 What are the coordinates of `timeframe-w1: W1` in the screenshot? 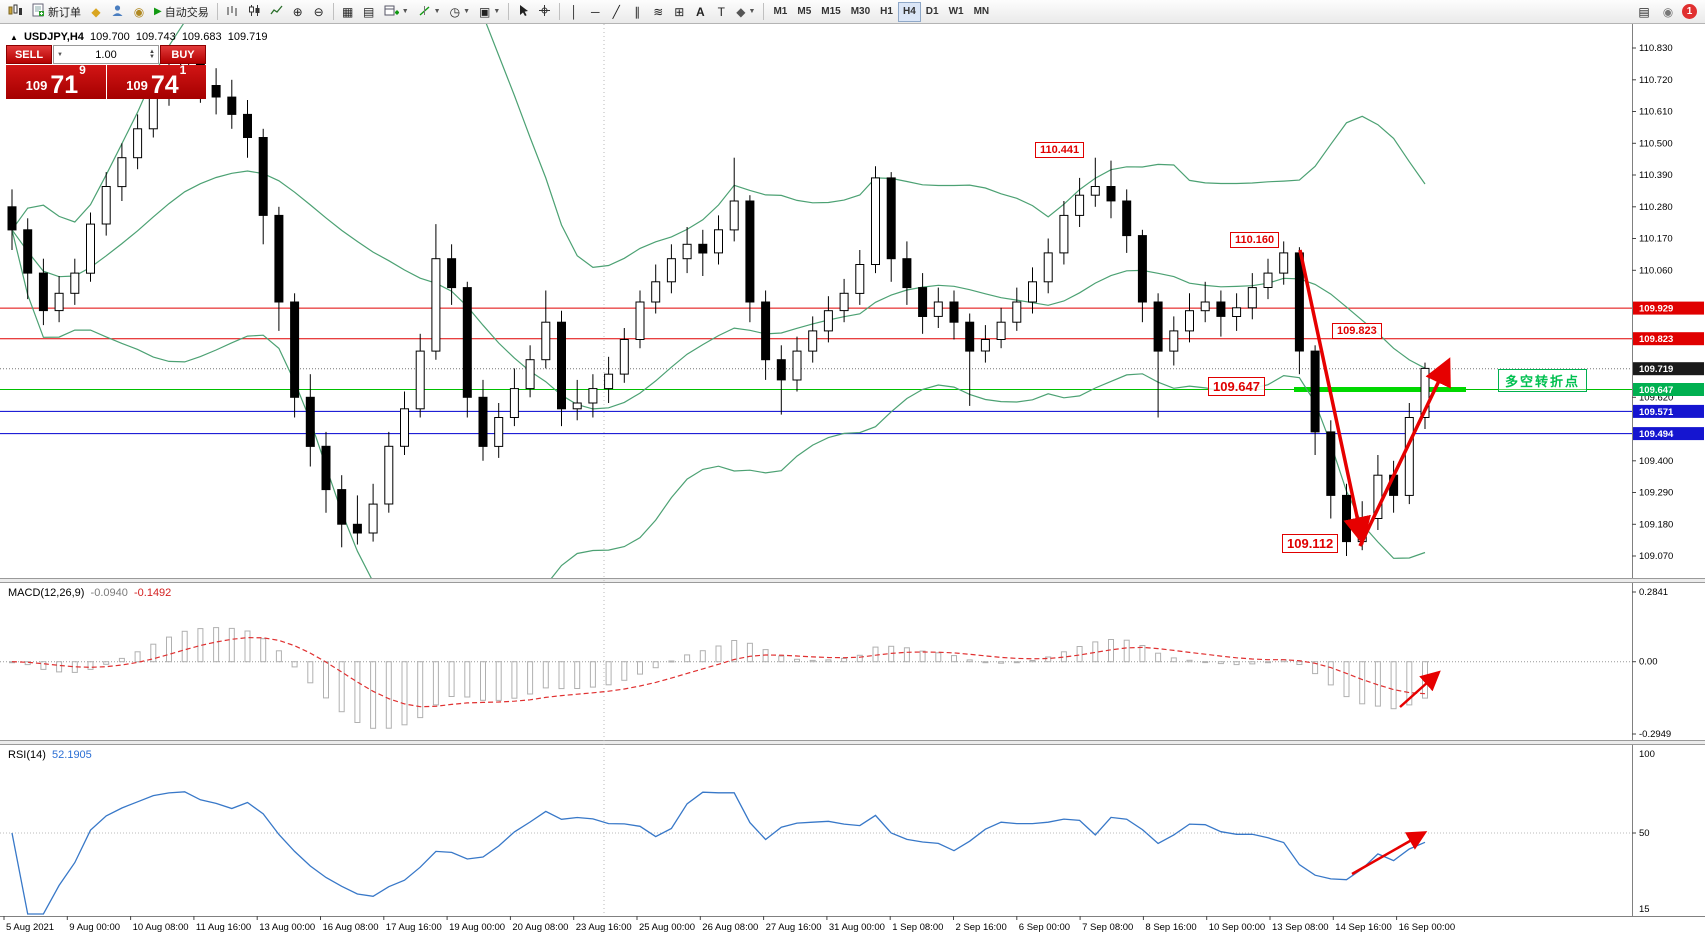 It's located at (956, 12).